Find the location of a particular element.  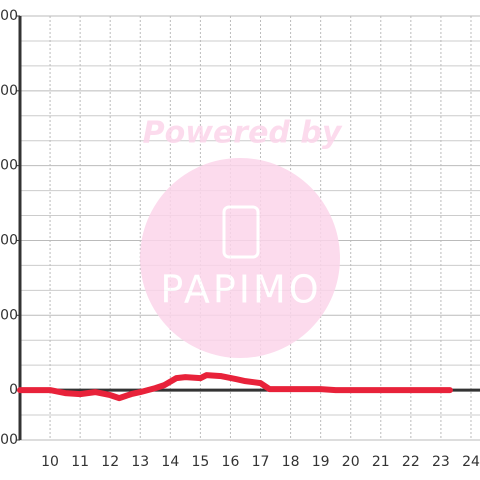

watermark-logo: PAPIMO is located at coordinates (240, 290).